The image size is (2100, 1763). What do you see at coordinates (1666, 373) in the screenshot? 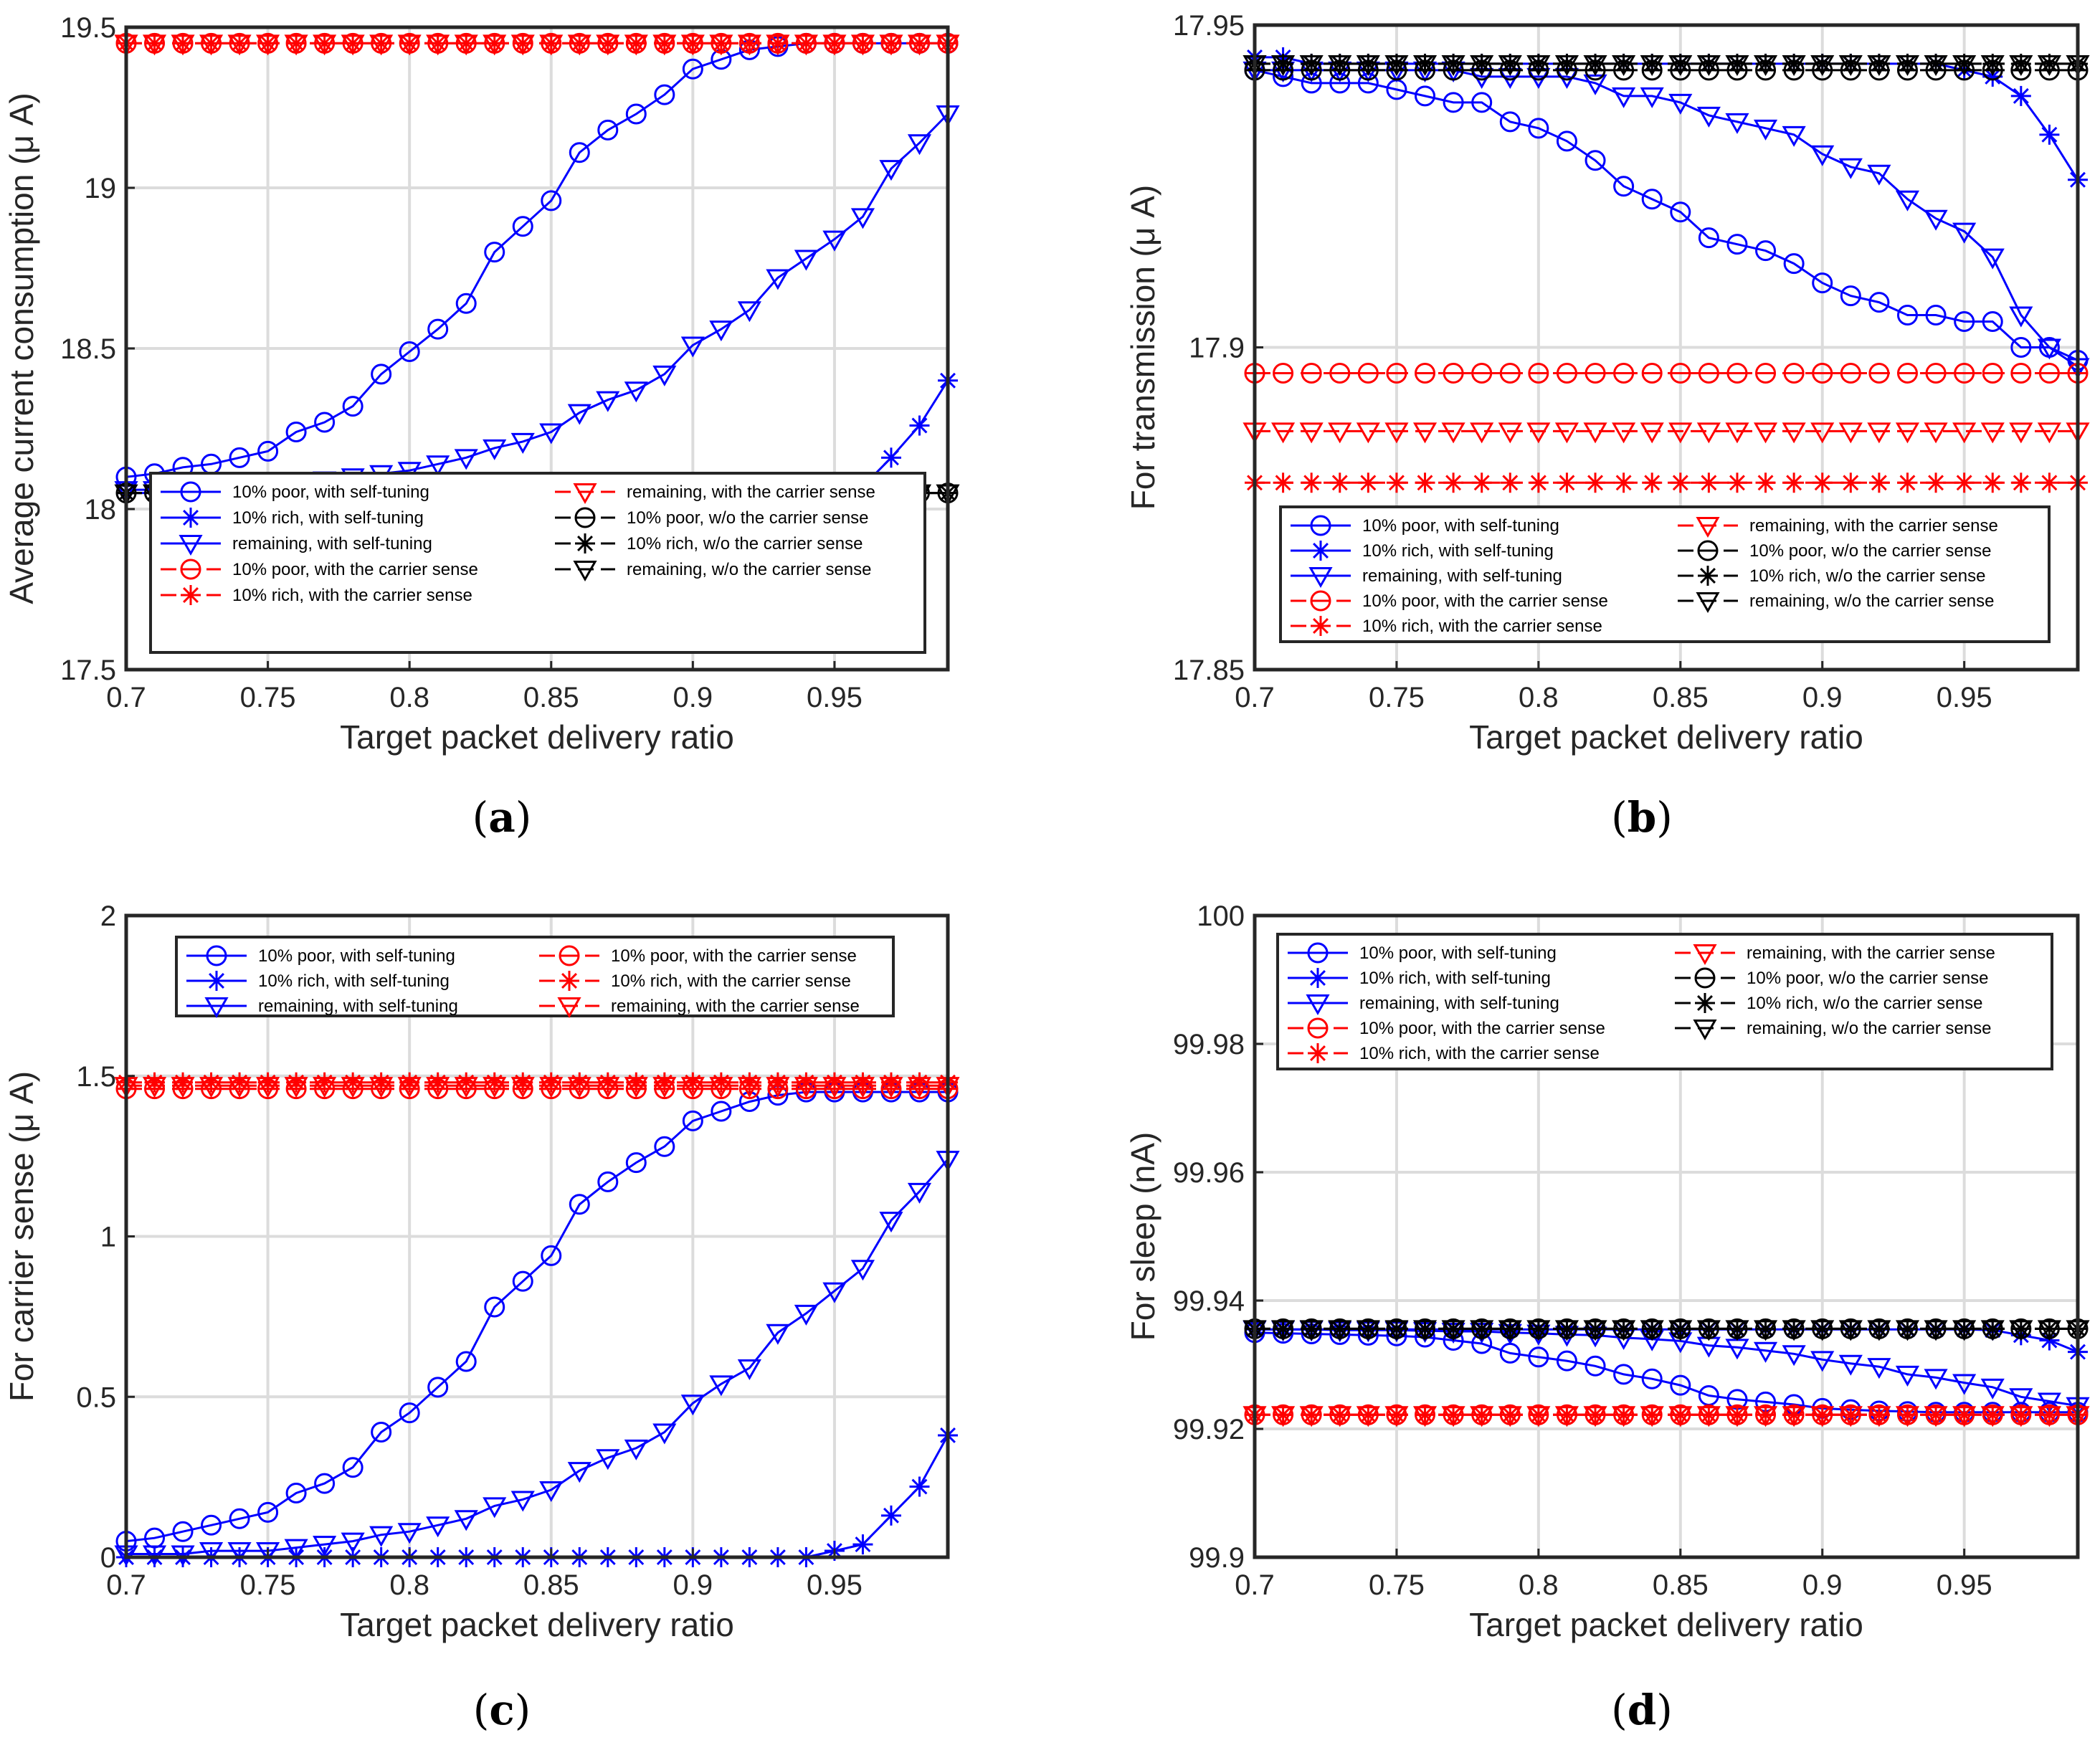
I see `series-poor_cs` at bounding box center [1666, 373].